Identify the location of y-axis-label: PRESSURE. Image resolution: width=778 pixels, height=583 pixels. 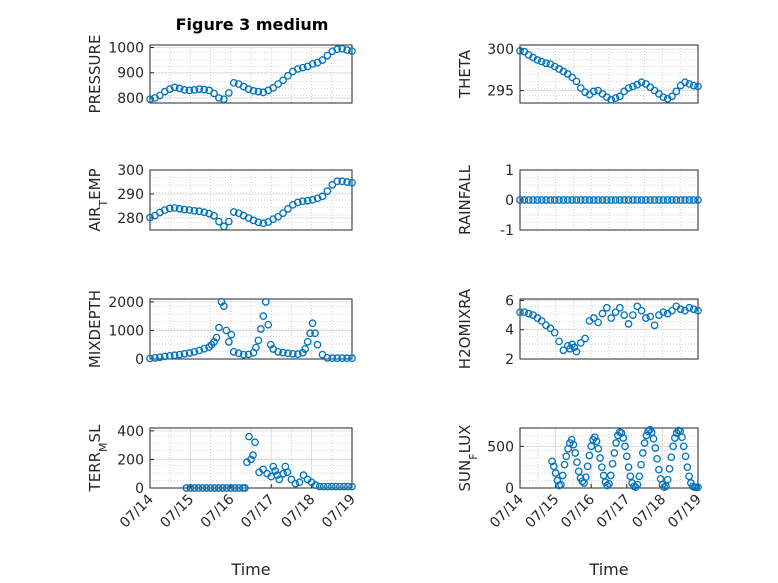
(95, 74).